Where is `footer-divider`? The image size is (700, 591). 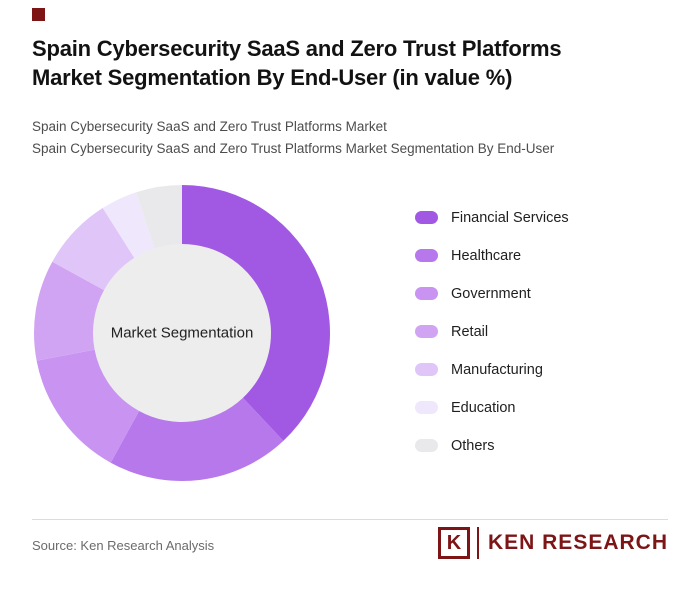
footer-divider is located at coordinates (350, 519).